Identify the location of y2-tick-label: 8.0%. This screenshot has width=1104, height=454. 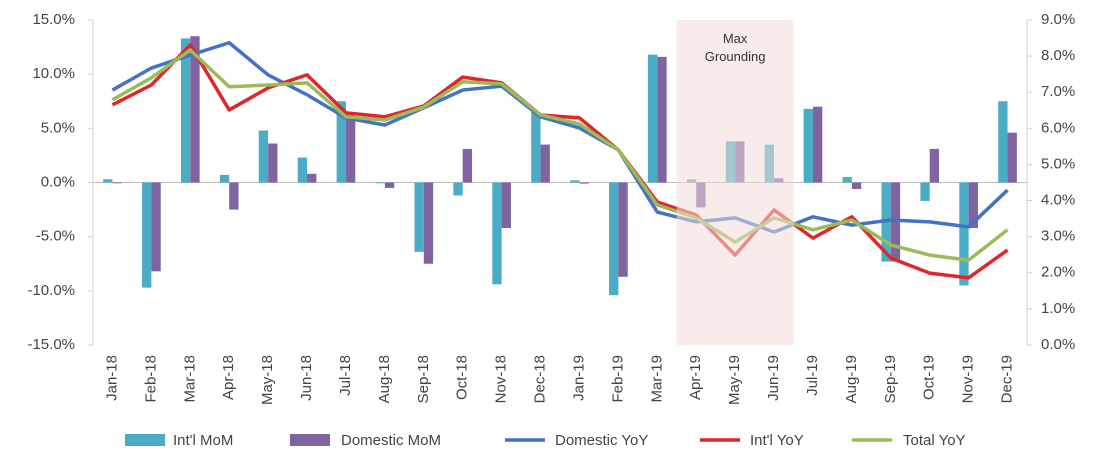
(1058, 55).